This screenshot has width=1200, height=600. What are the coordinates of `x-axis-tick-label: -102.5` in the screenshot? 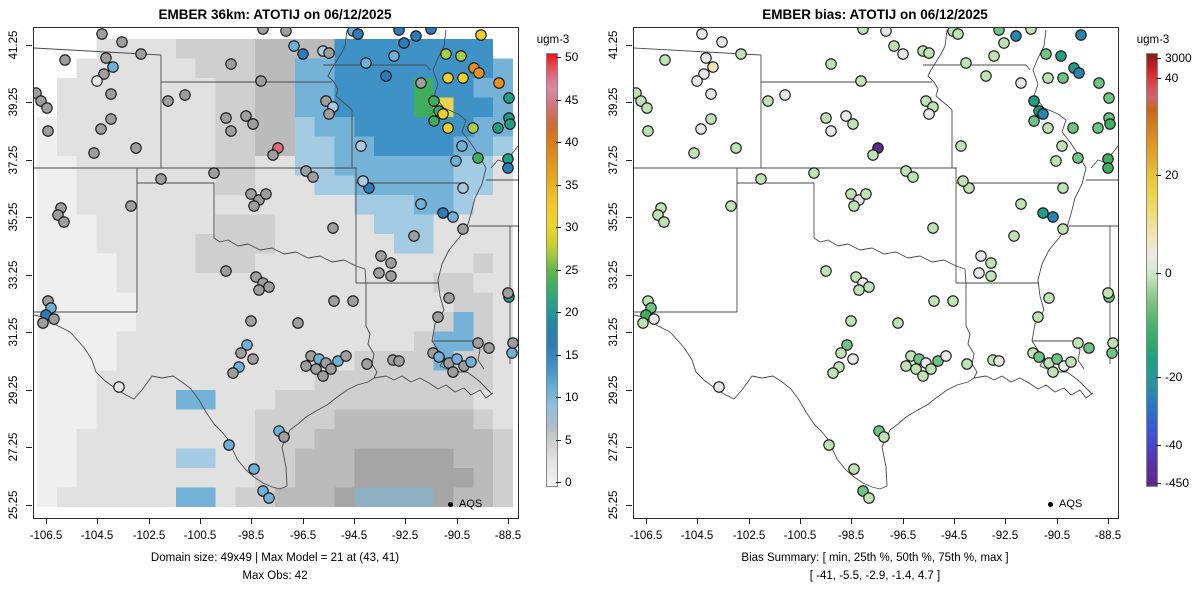 It's located at (749, 536).